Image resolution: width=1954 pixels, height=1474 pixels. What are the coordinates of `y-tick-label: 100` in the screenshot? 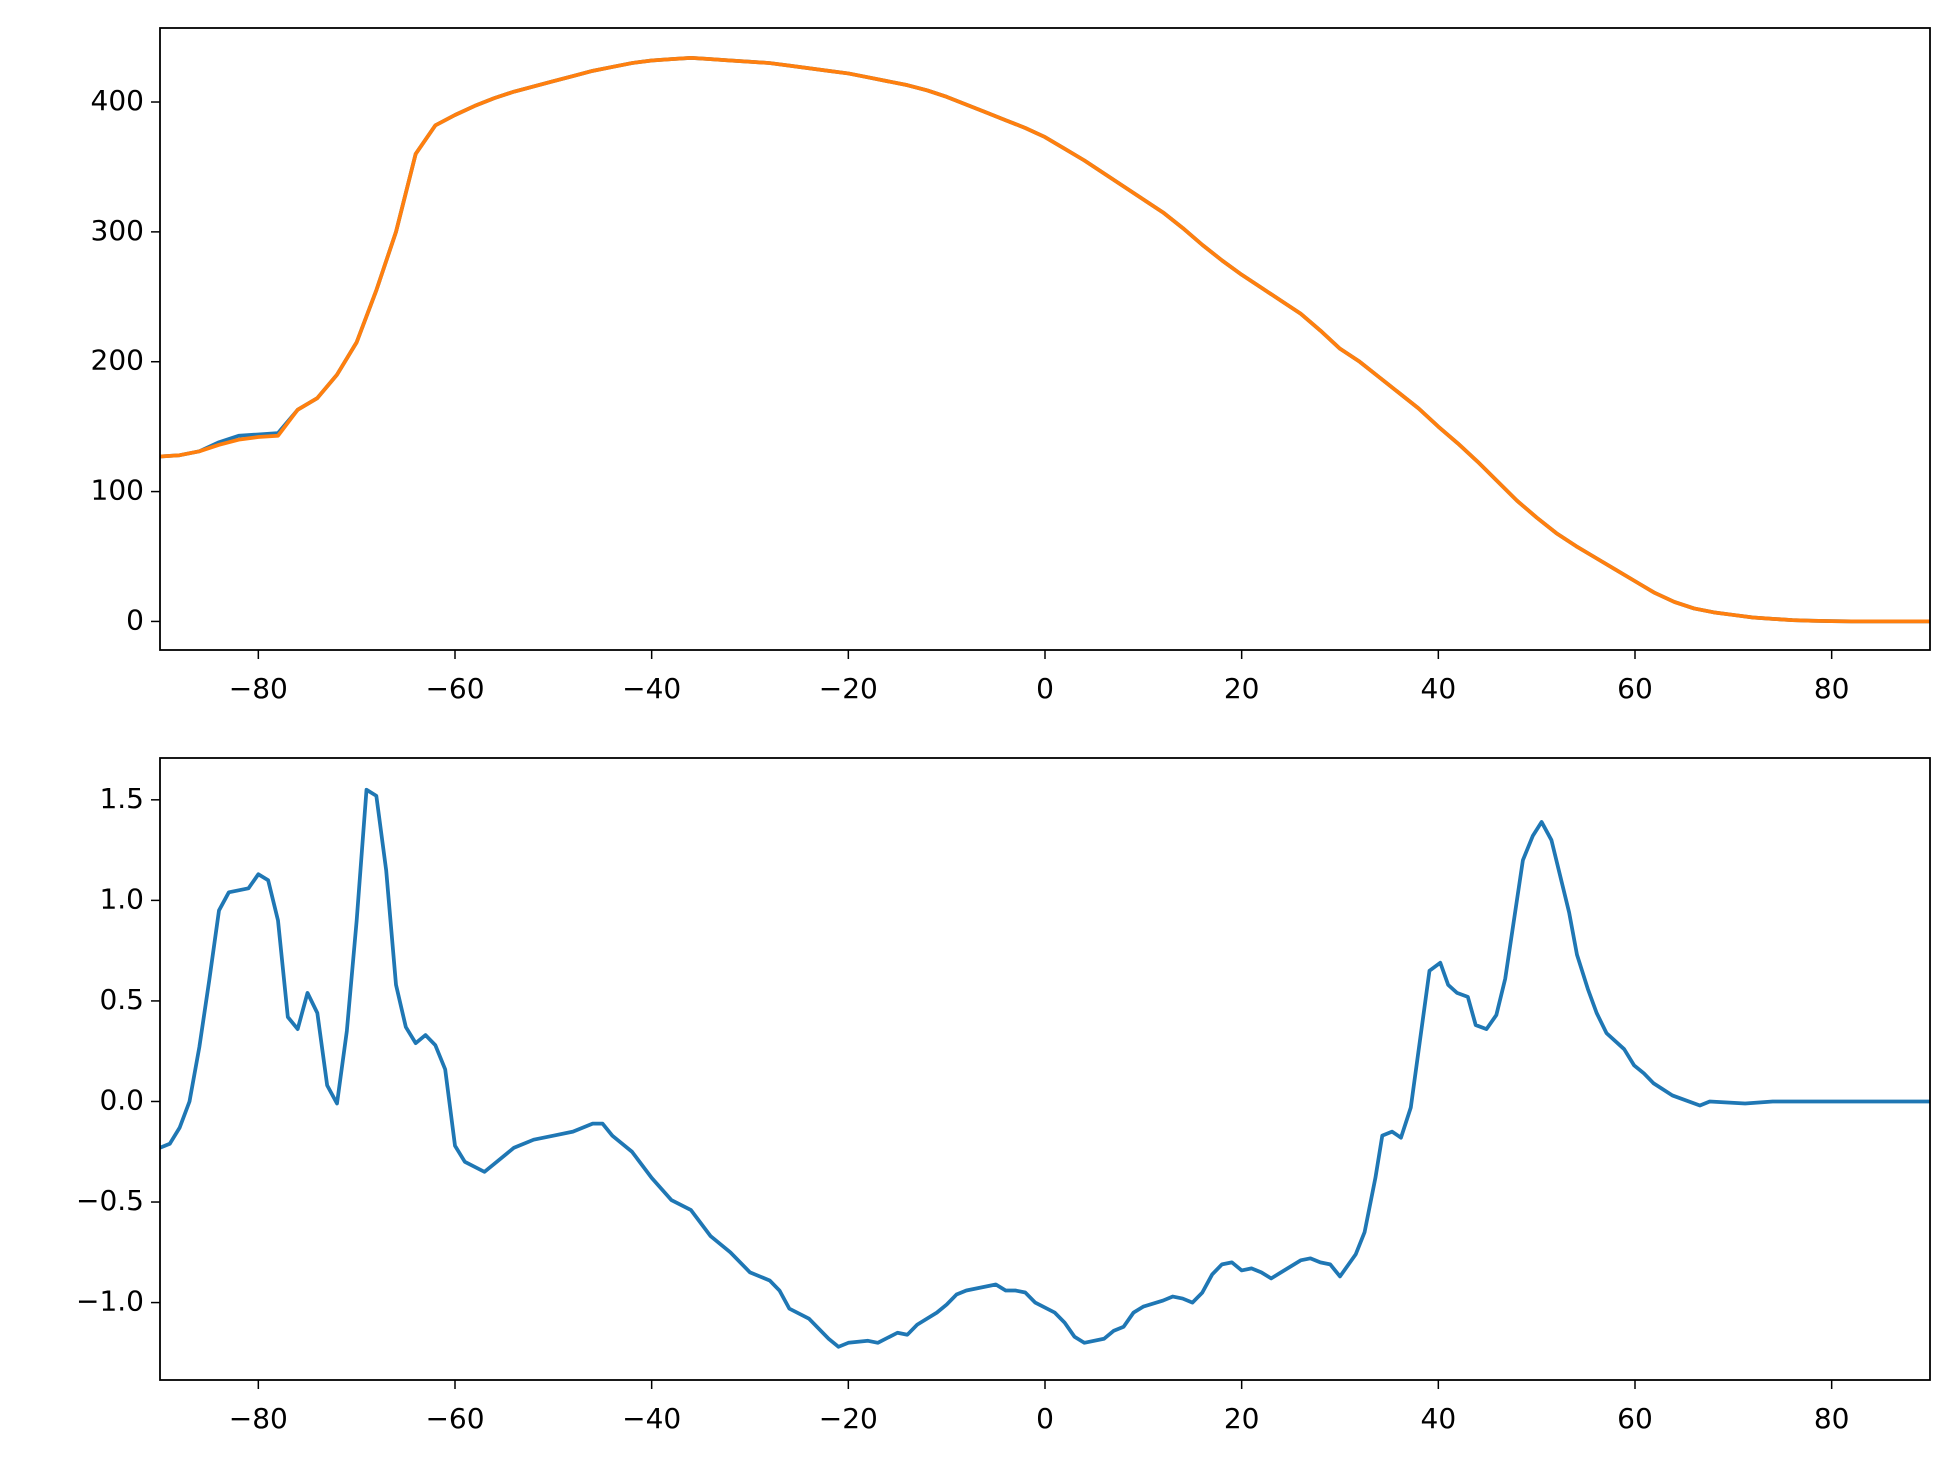 It's located at (117, 490).